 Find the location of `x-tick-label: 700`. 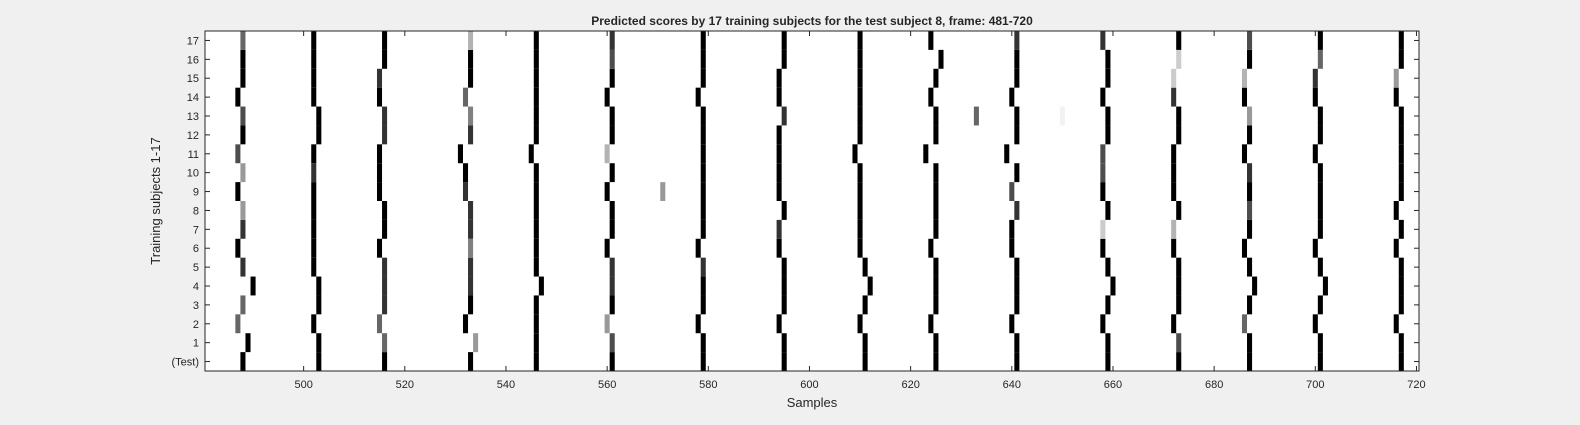

x-tick-label: 700 is located at coordinates (1315, 385).